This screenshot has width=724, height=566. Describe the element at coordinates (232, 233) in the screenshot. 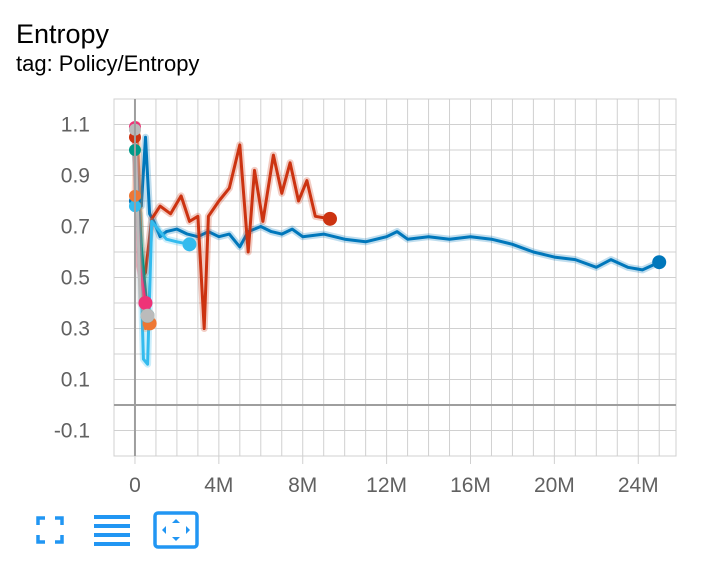

I see `series-line` at that location.